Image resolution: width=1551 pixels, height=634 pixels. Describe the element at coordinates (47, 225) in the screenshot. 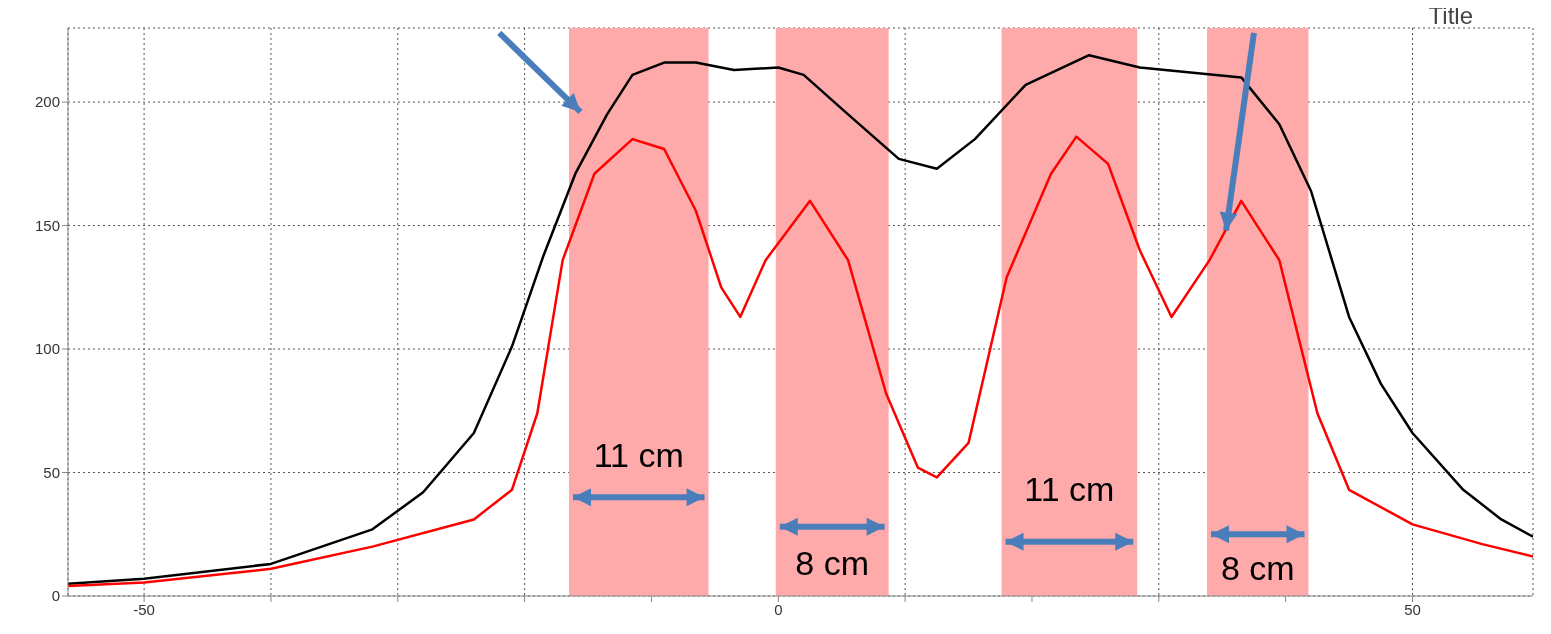

I see `y-tick-label: 150` at that location.